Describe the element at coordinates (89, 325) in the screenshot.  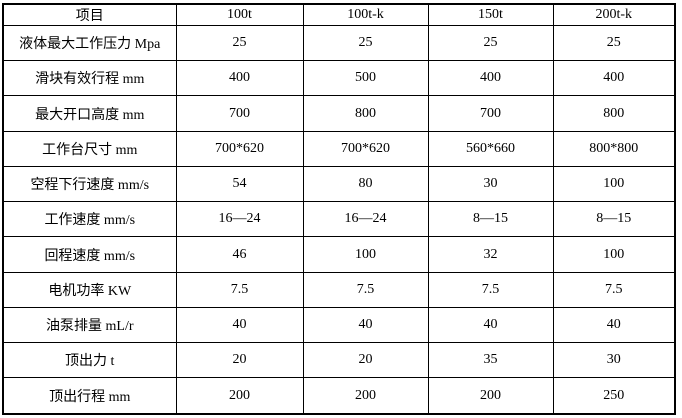
I see `row-label: 油泵排量 mL/r` at that location.